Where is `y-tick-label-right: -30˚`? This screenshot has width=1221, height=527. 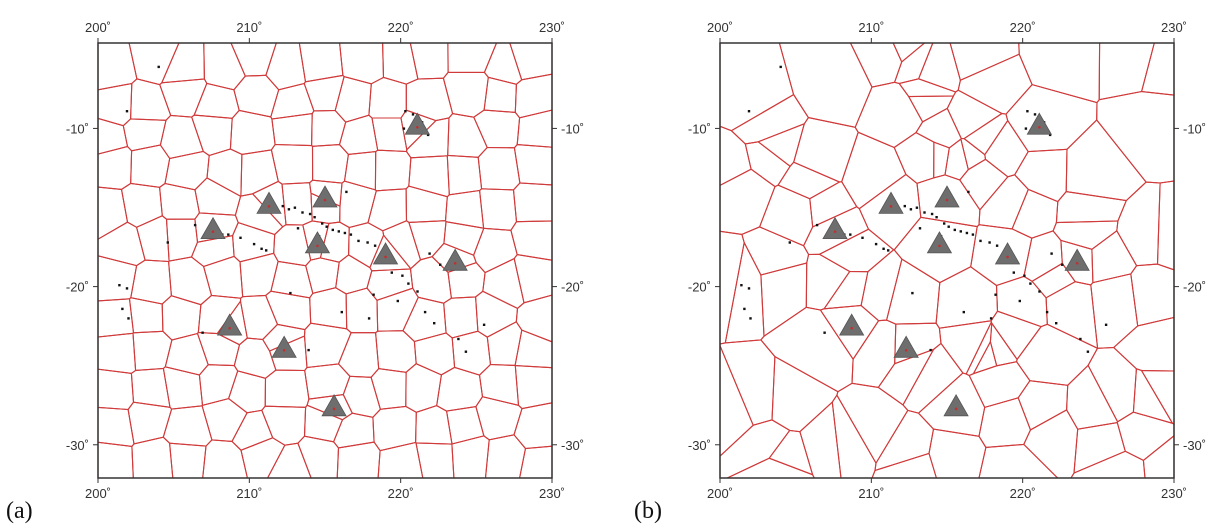 y-tick-label-right: -30˚ is located at coordinates (1194, 445).